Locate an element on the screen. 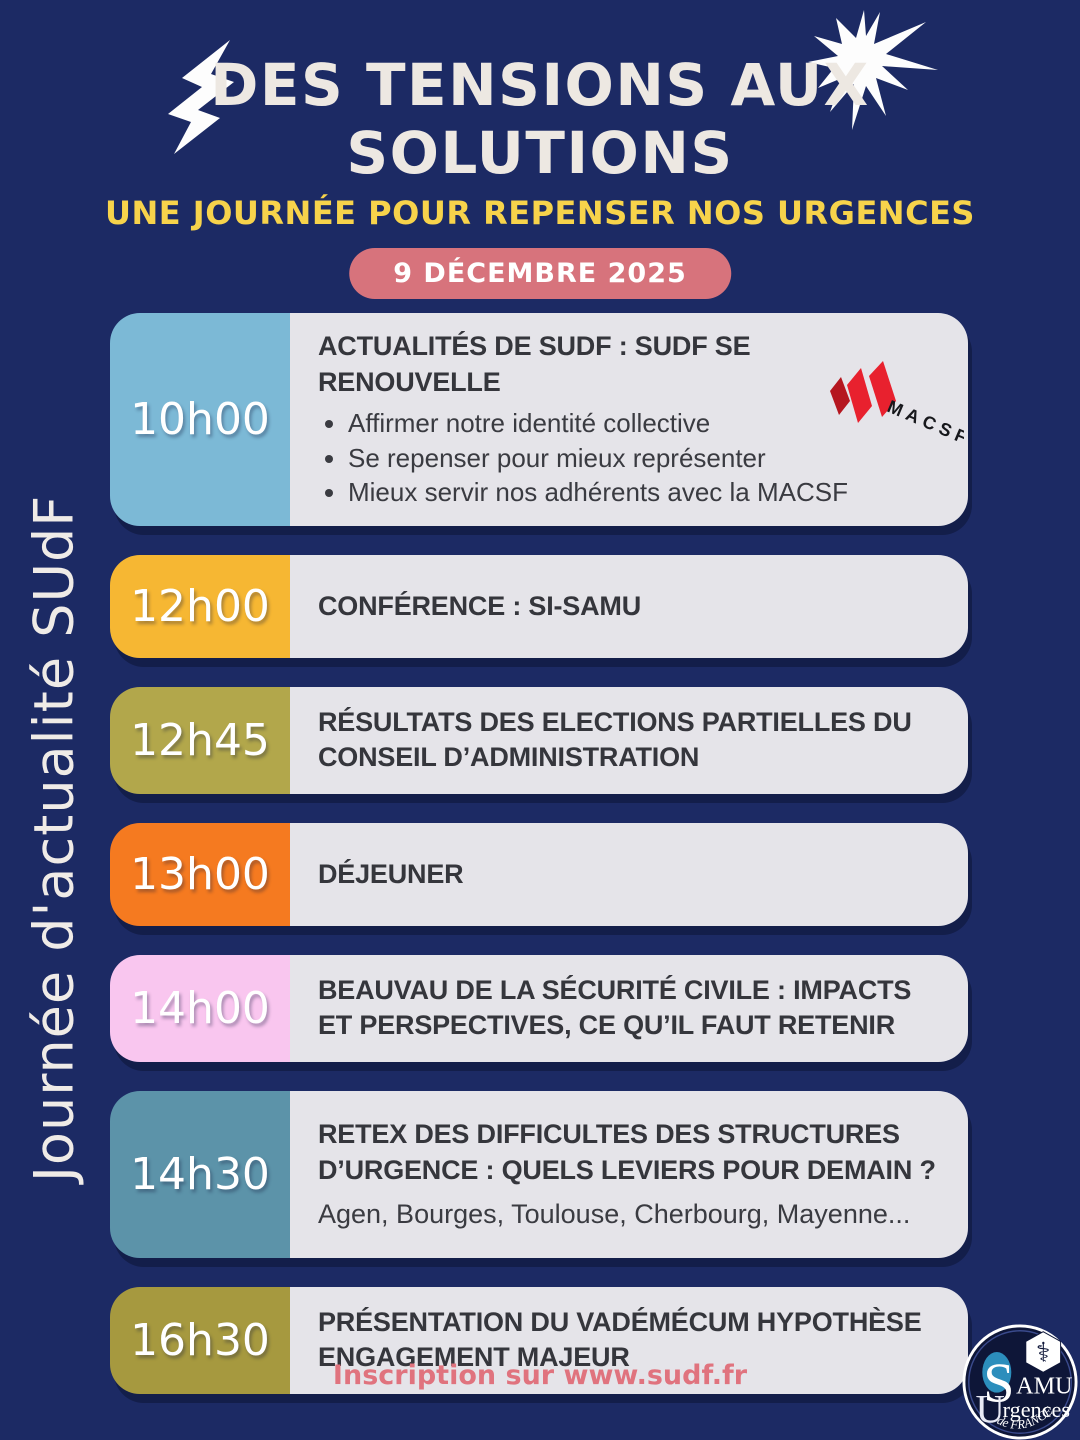  schedule-time: 10h00 is located at coordinates (200, 419).